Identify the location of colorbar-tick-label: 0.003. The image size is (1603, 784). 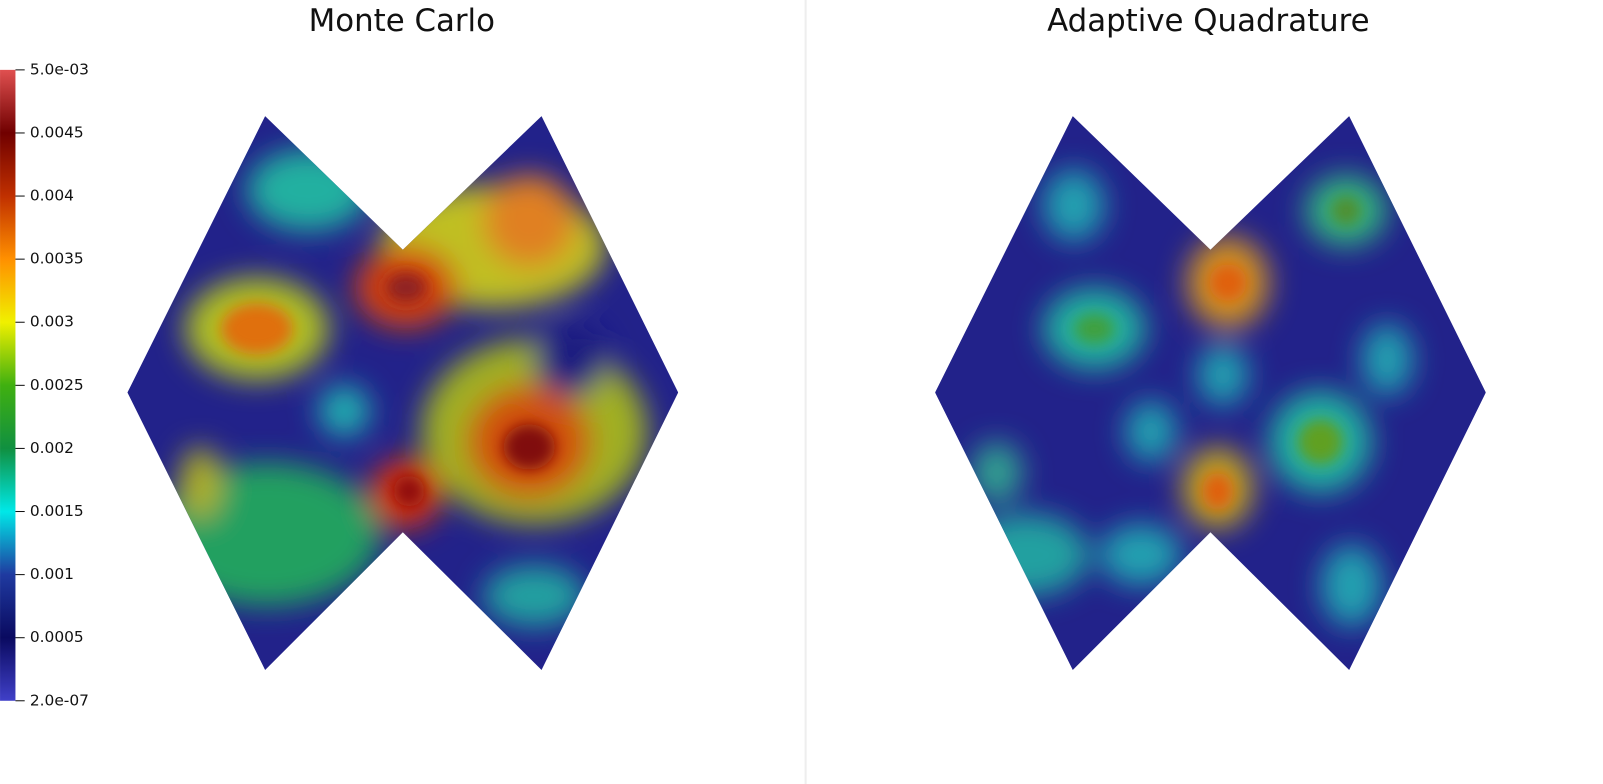
(52, 322).